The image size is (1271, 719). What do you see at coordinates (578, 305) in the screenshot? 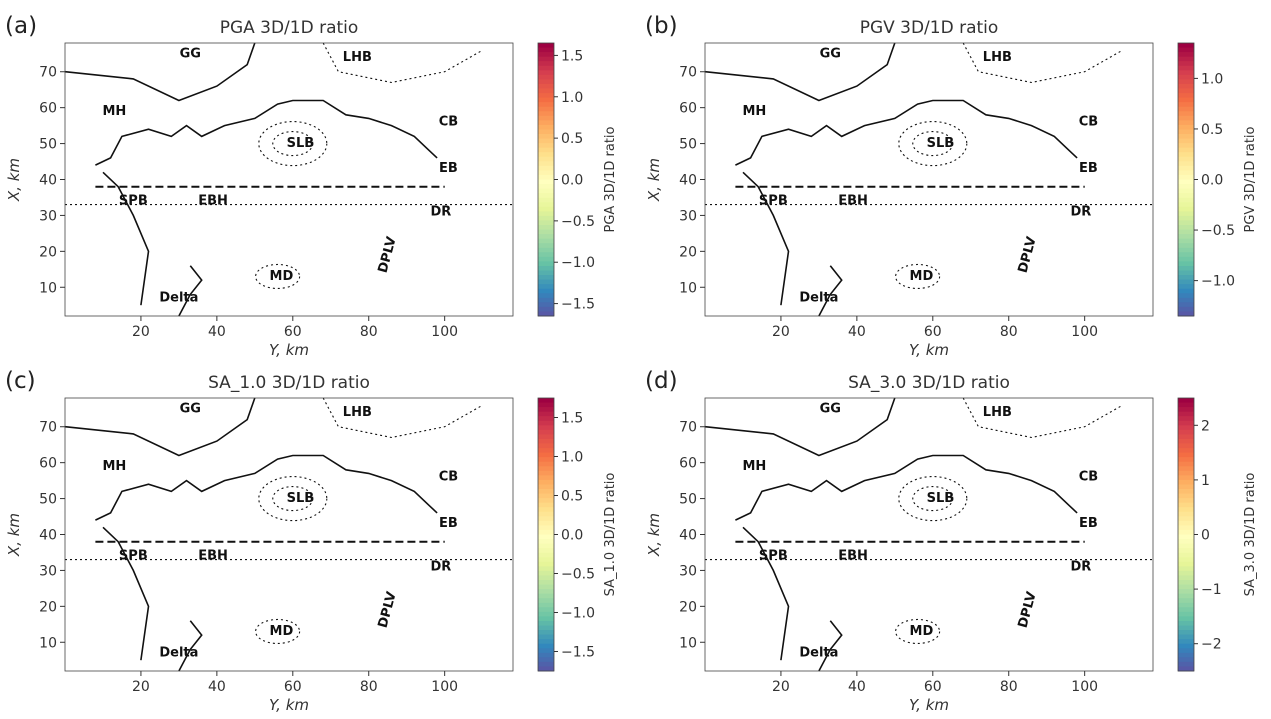
I see `colorbar-tick-label: −1.5` at bounding box center [578, 305].